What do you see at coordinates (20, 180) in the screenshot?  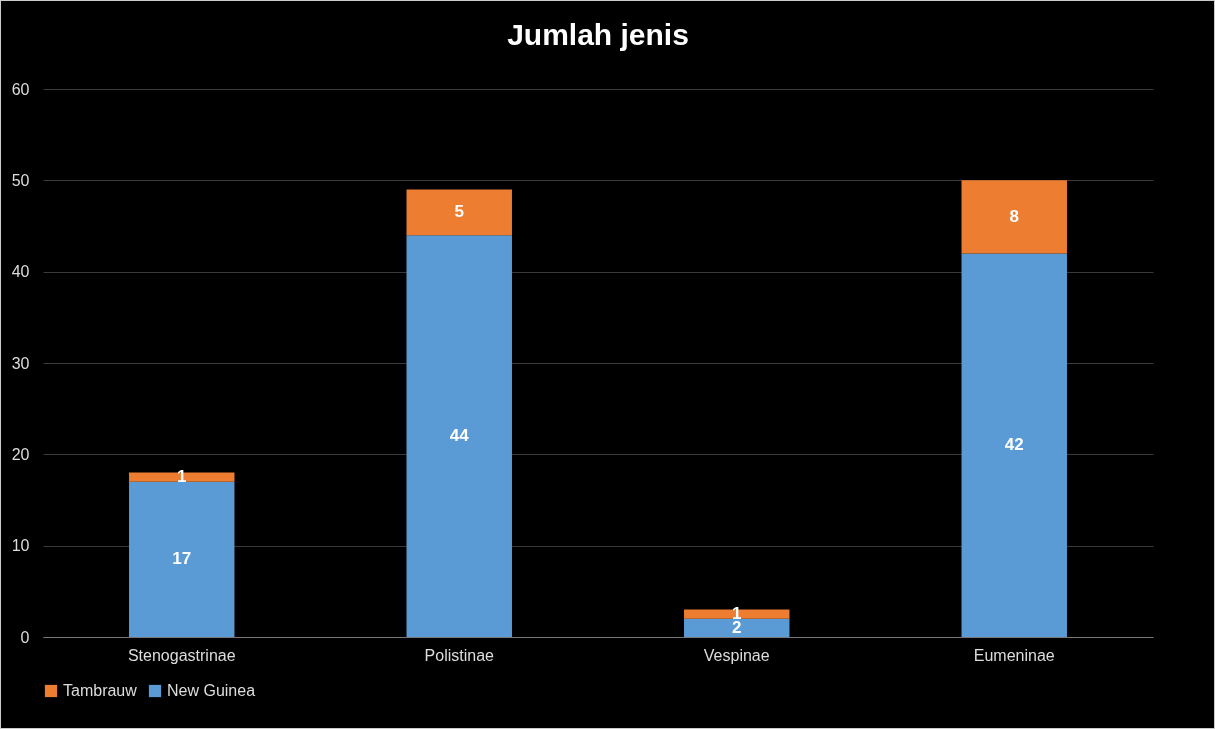 I see `y-tick-label: 50` at bounding box center [20, 180].